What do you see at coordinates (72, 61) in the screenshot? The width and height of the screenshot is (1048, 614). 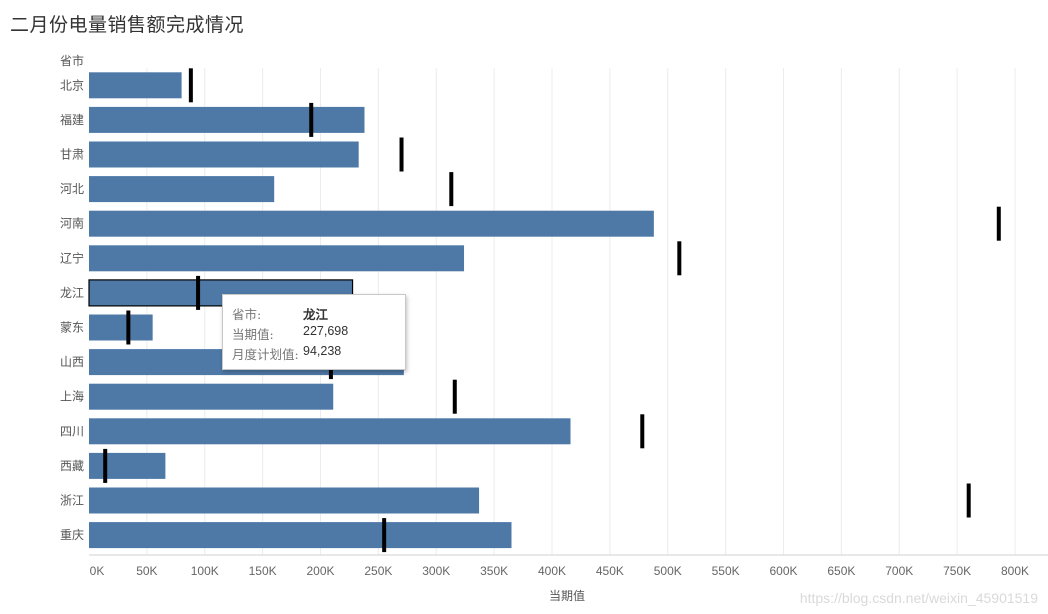 I see `row-header-label: 省市` at bounding box center [72, 61].